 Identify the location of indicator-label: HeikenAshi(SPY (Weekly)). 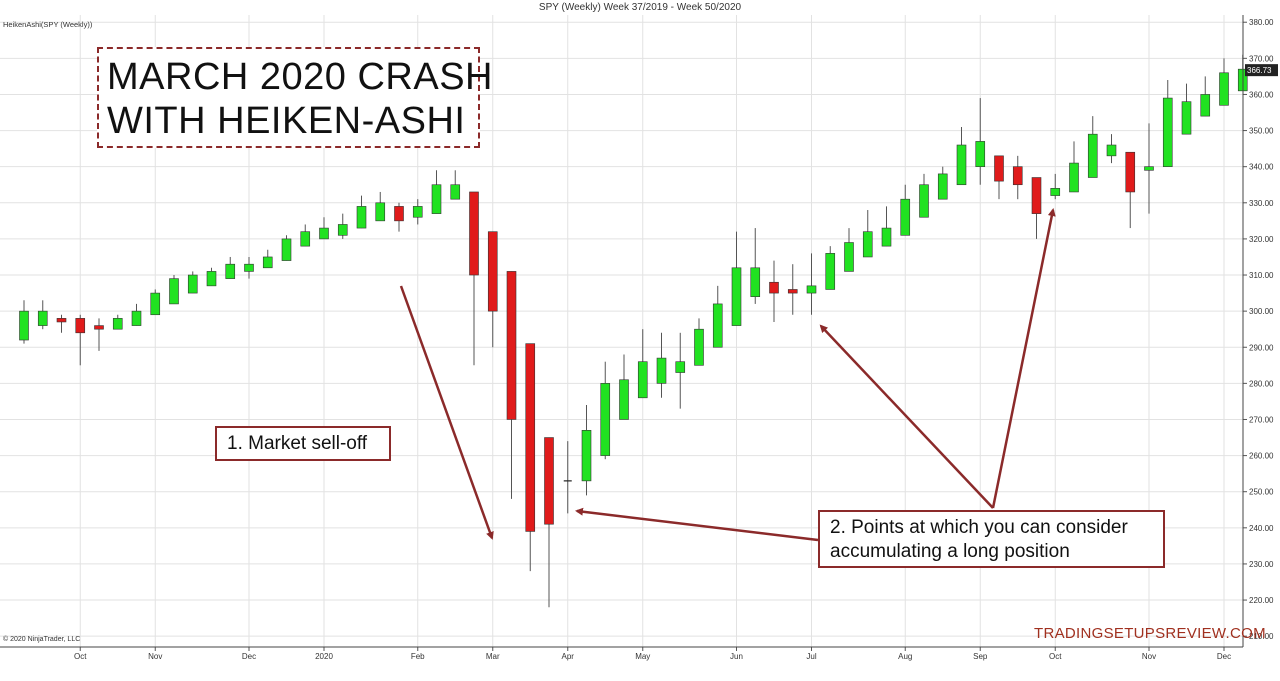
(48, 24).